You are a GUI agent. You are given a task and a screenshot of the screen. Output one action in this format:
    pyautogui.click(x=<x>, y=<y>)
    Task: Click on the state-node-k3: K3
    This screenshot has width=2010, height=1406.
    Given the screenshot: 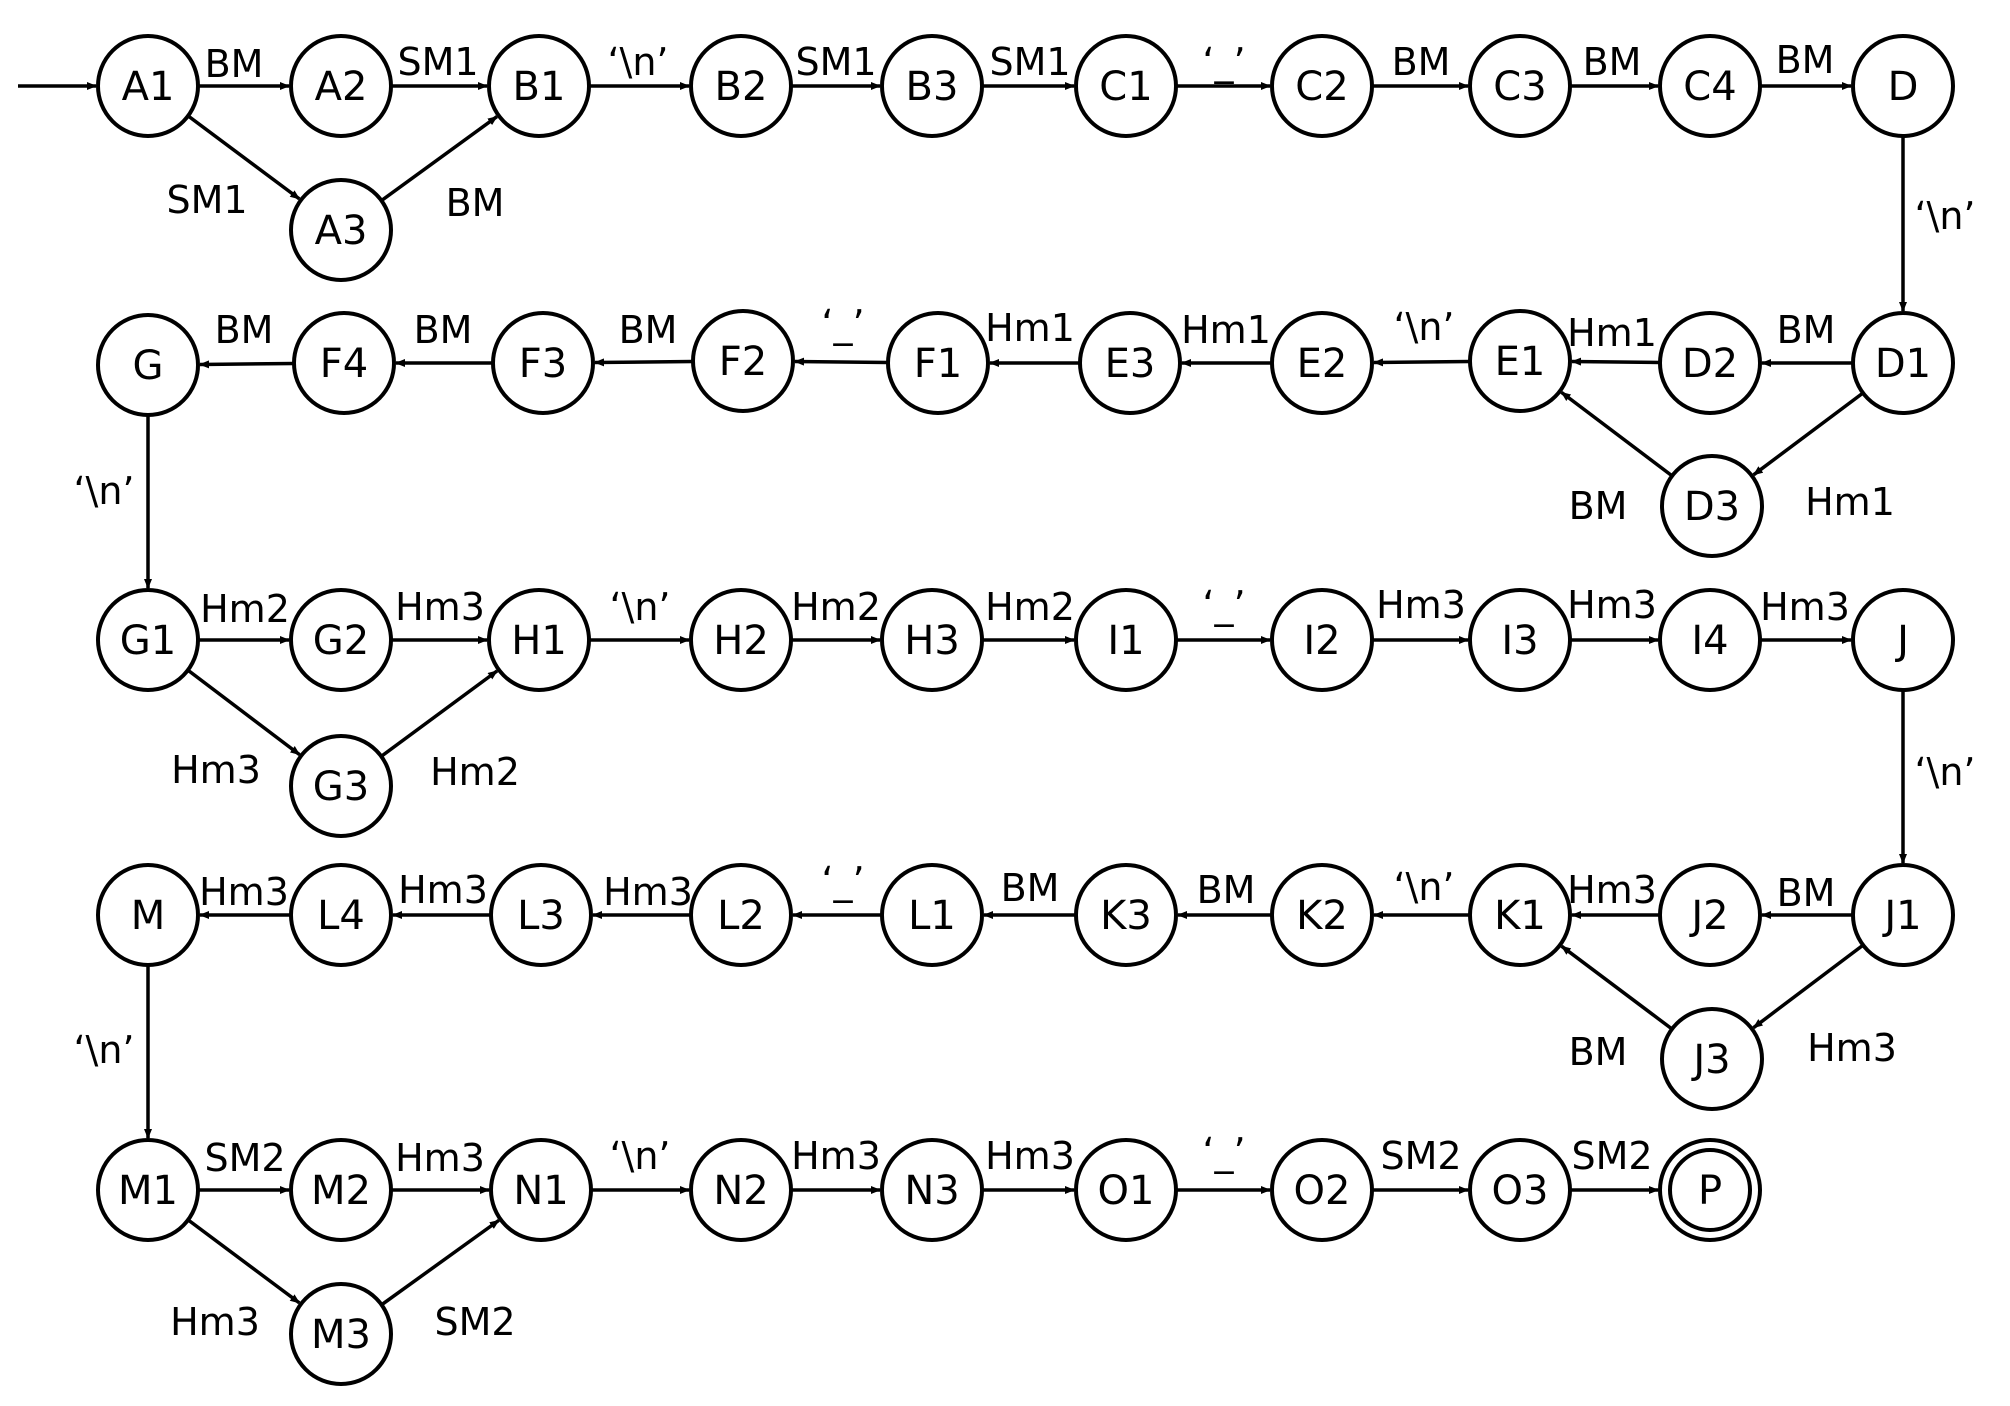 What is the action you would take?
    pyautogui.click(x=1126, y=915)
    